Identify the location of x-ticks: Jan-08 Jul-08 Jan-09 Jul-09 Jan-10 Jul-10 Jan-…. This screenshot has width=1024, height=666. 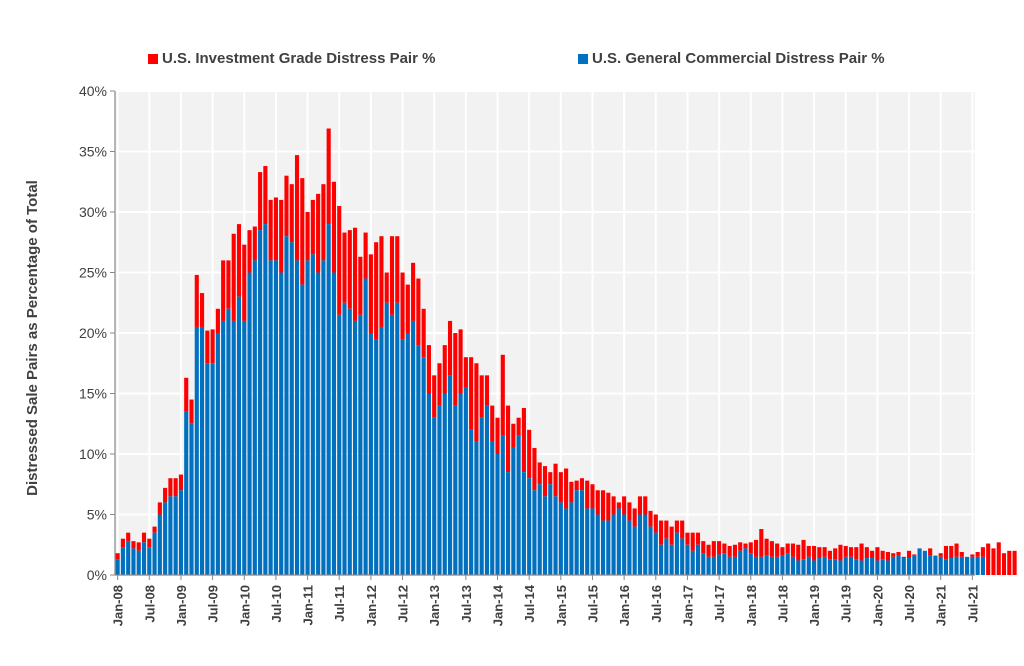
(545, 600).